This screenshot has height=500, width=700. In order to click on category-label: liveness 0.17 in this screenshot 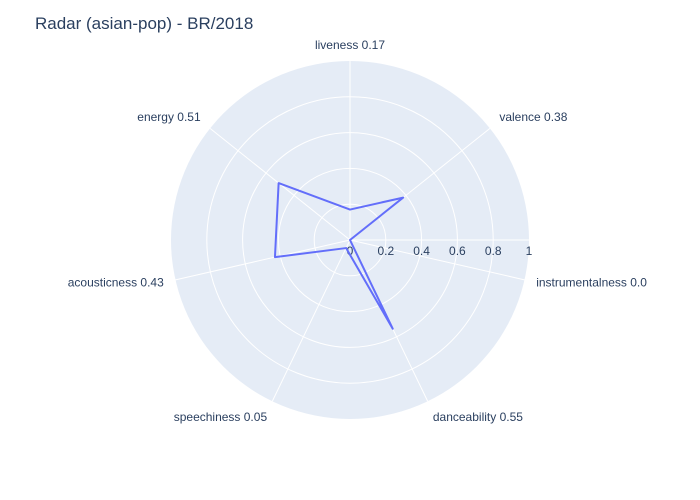, I will do `click(350, 45)`.